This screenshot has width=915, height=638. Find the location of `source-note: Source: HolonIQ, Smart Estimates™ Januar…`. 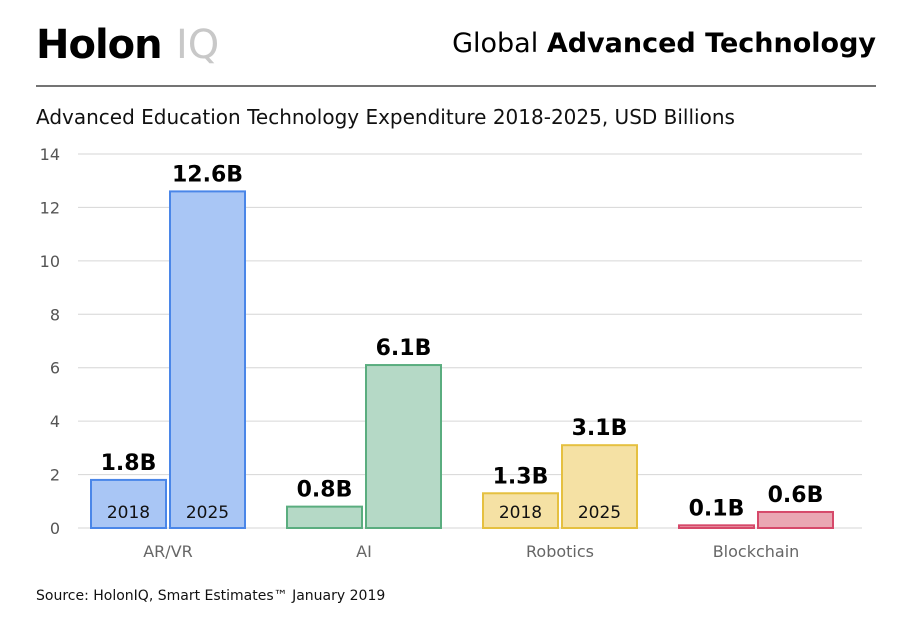

source-note: Source: HolonIQ, Smart Estimates™ Januar… is located at coordinates (210, 596).